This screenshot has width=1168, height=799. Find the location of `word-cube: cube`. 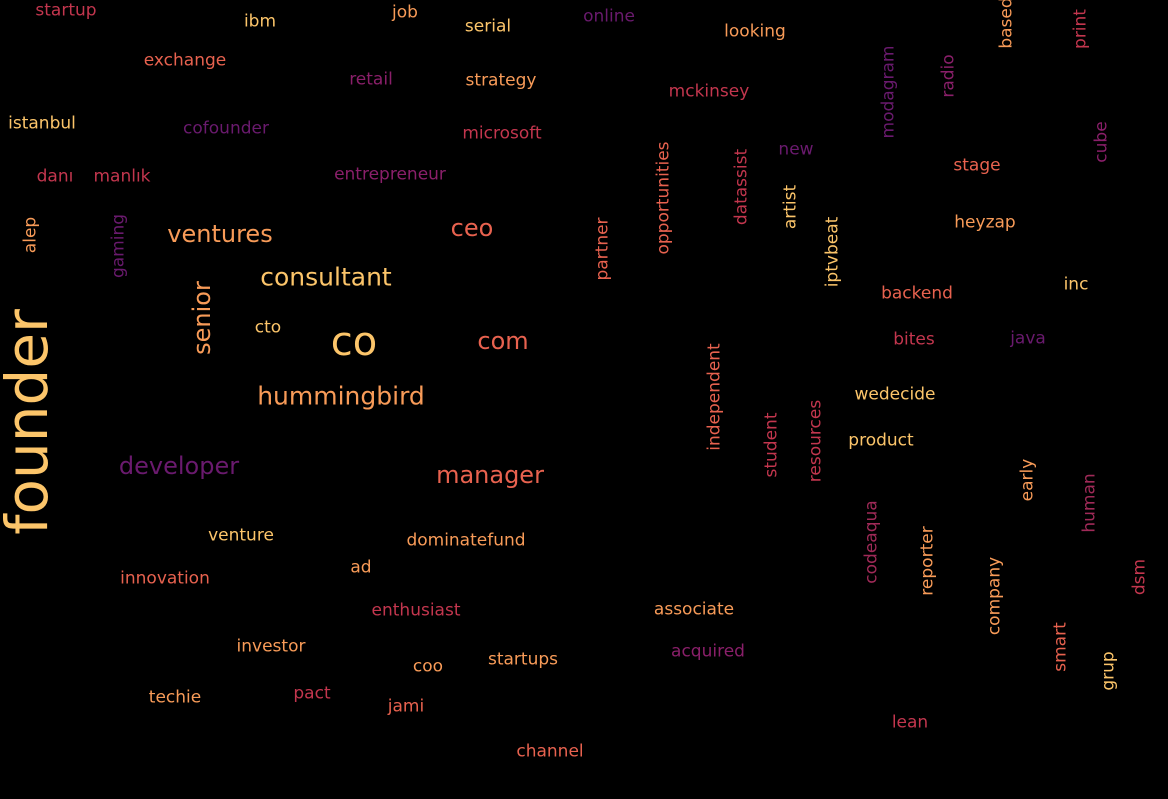

word-cube: cube is located at coordinates (1101, 142).